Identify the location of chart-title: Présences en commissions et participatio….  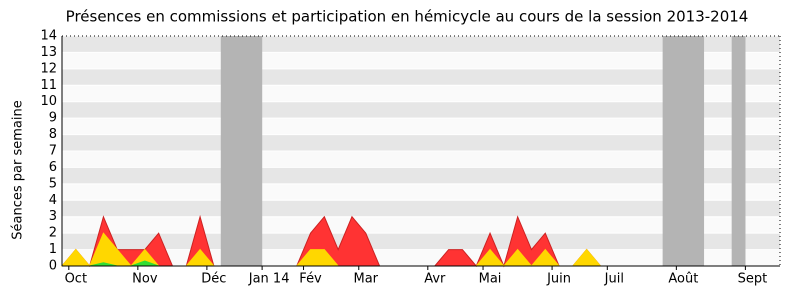
(407, 17).